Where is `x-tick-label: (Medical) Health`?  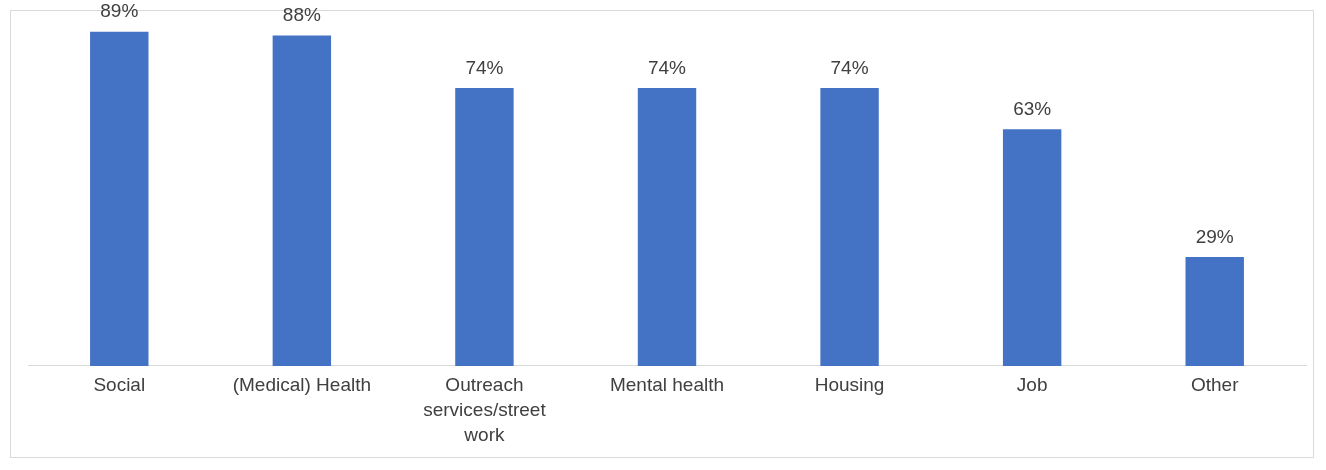
x-tick-label: (Medical) Health is located at coordinates (302, 385).